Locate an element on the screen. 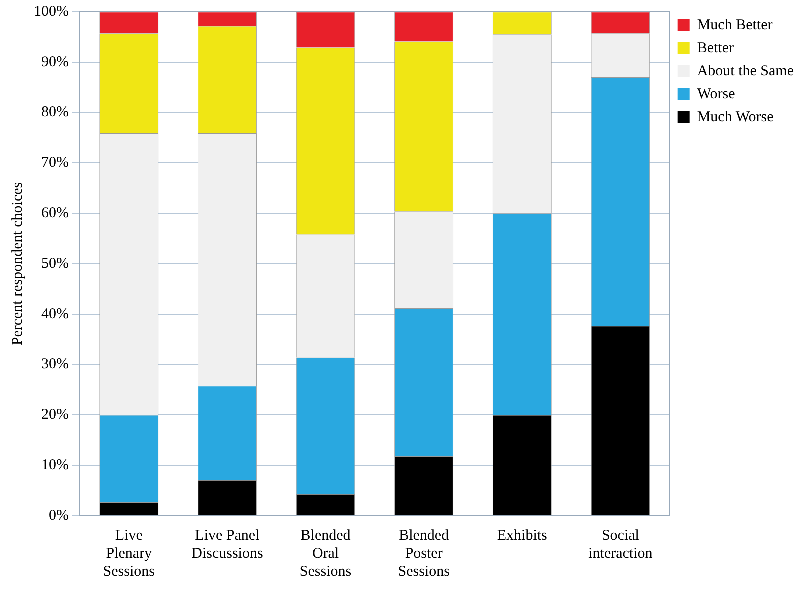  y-axis-title: Percent respondent choices is located at coordinates (18, 264).